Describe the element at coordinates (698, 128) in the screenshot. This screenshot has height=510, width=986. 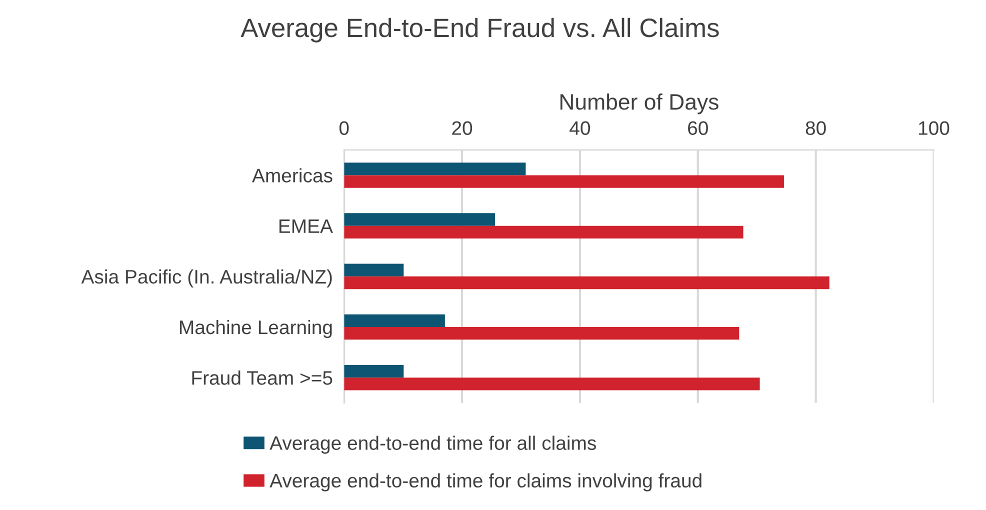
I see `x-tick-label: 60` at that location.